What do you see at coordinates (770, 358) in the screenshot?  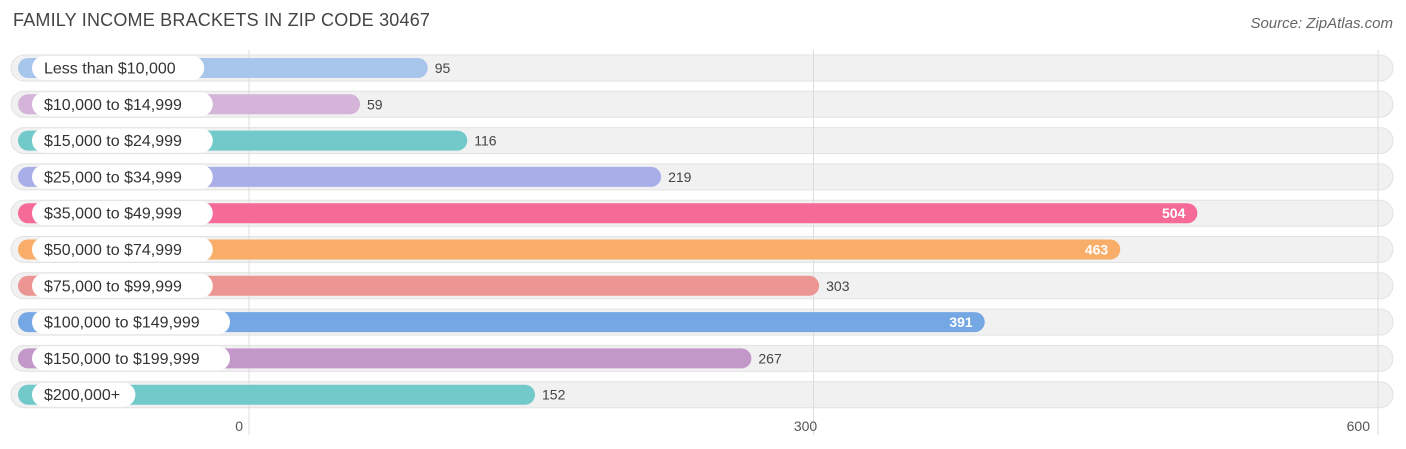 I see `value-label: 267` at bounding box center [770, 358].